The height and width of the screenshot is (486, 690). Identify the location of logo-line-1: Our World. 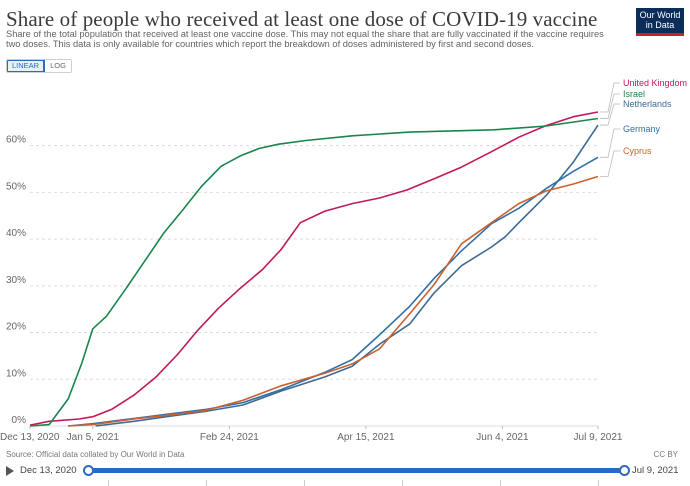
(660, 15).